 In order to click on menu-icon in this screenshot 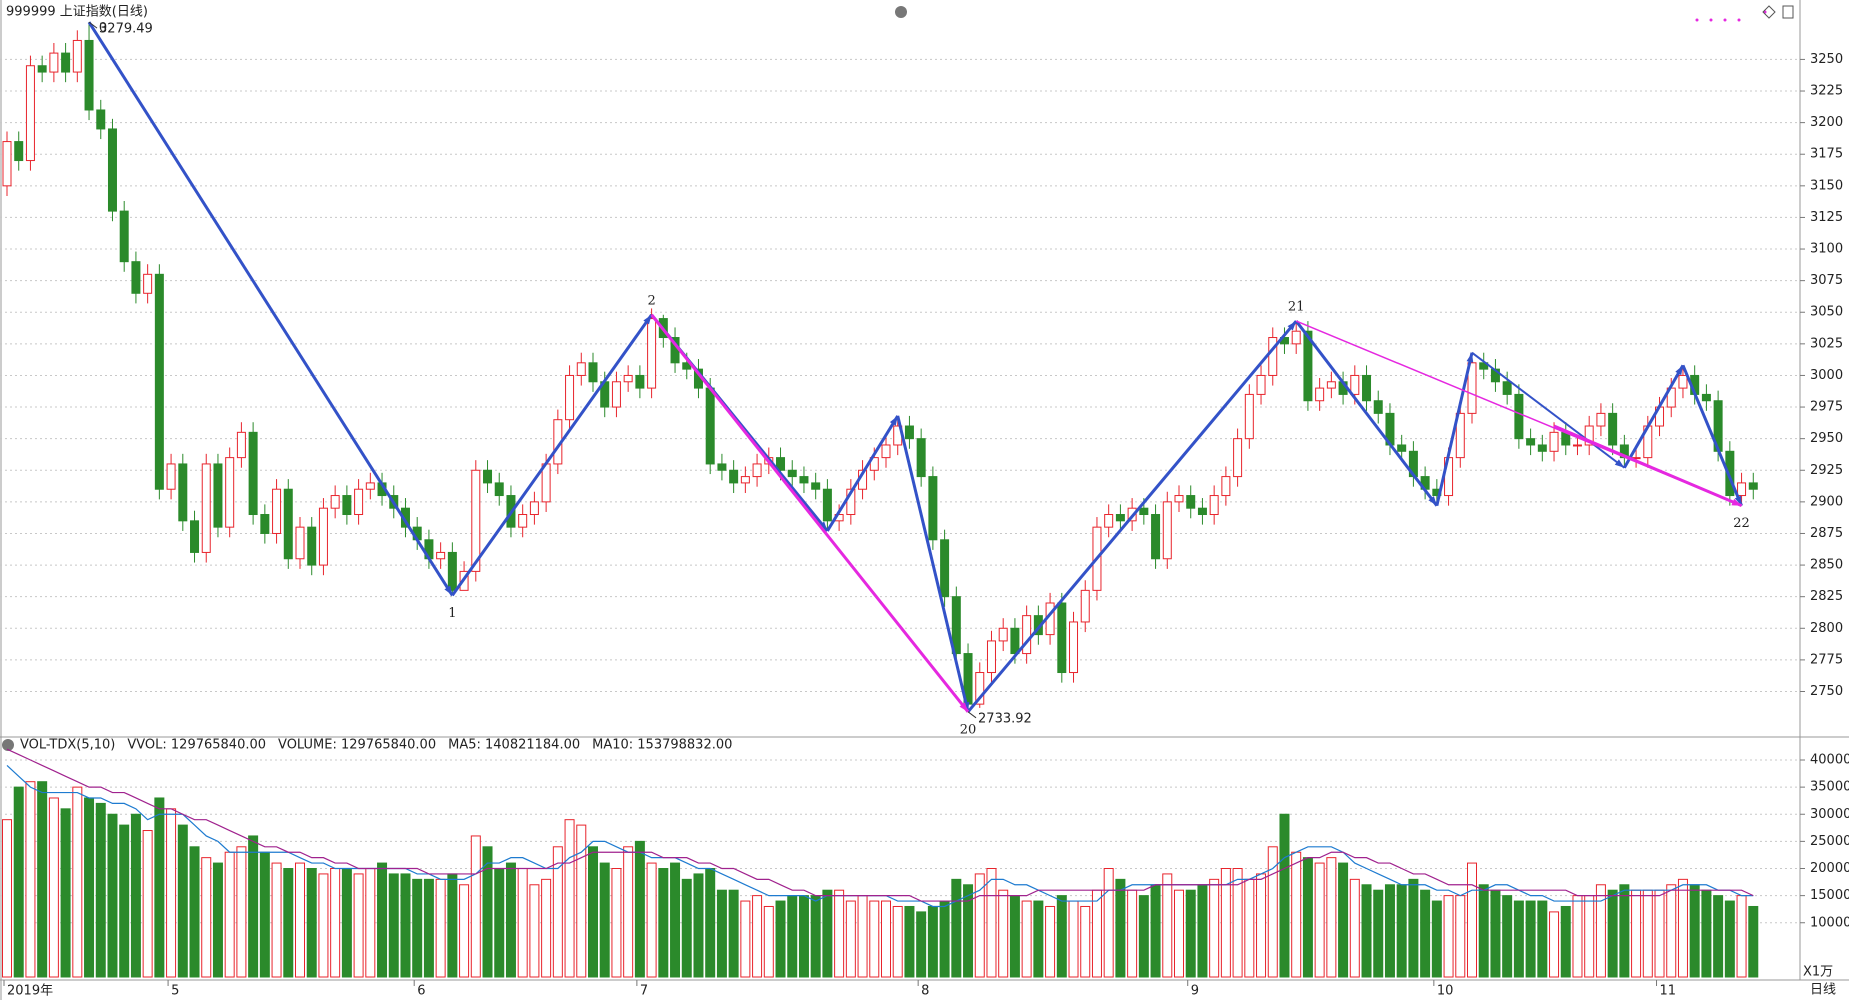, I will do `click(901, 12)`.